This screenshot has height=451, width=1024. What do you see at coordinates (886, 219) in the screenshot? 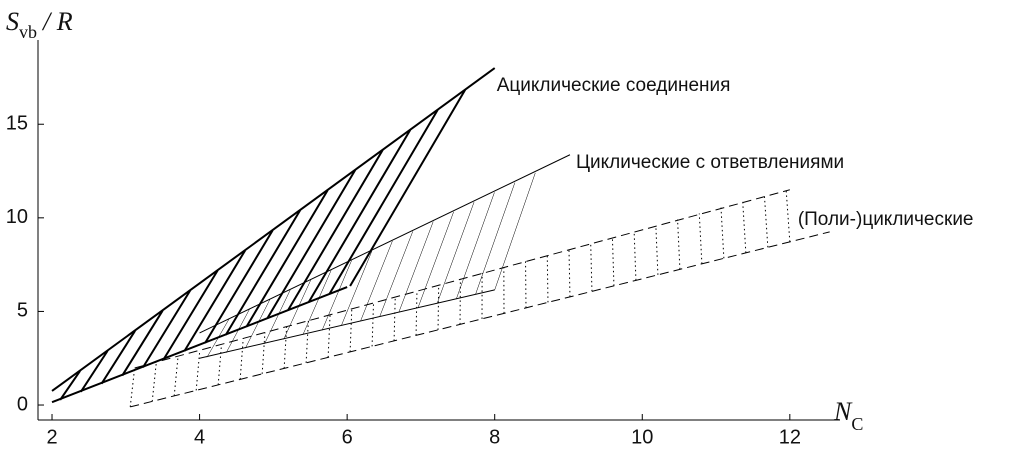
I see `series-label: (Поли-)циклические` at bounding box center [886, 219].